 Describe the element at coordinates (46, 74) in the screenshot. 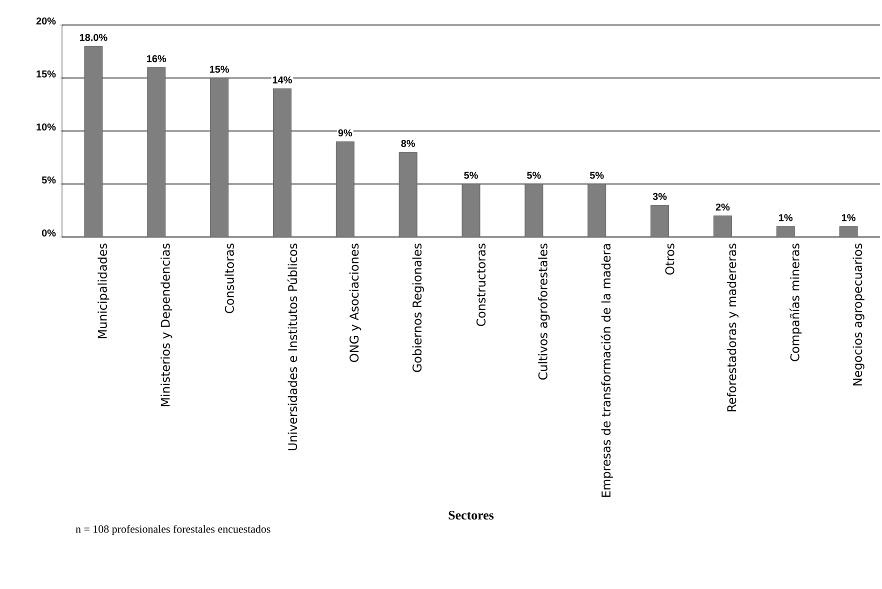

I see `y-tick-label: 15%` at that location.